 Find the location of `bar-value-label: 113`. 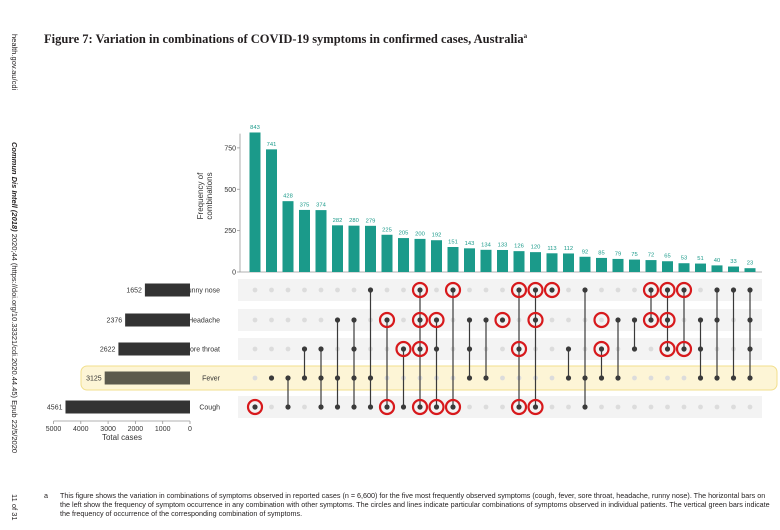

bar-value-label: 113 is located at coordinates (551, 249).